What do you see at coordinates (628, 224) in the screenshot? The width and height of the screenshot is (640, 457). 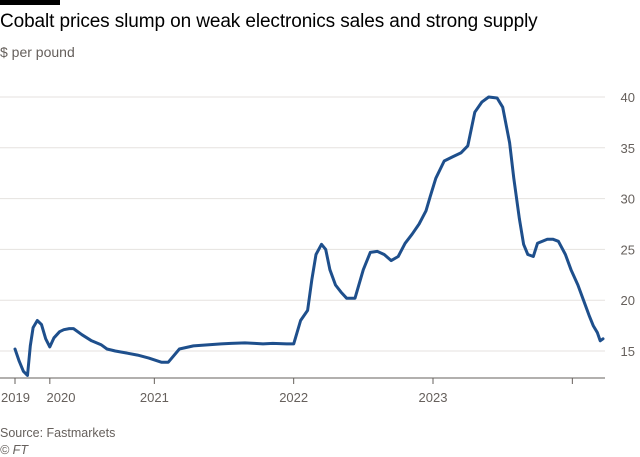 I see `y-axis-labels: 15 20 25 30 35 40` at bounding box center [628, 224].